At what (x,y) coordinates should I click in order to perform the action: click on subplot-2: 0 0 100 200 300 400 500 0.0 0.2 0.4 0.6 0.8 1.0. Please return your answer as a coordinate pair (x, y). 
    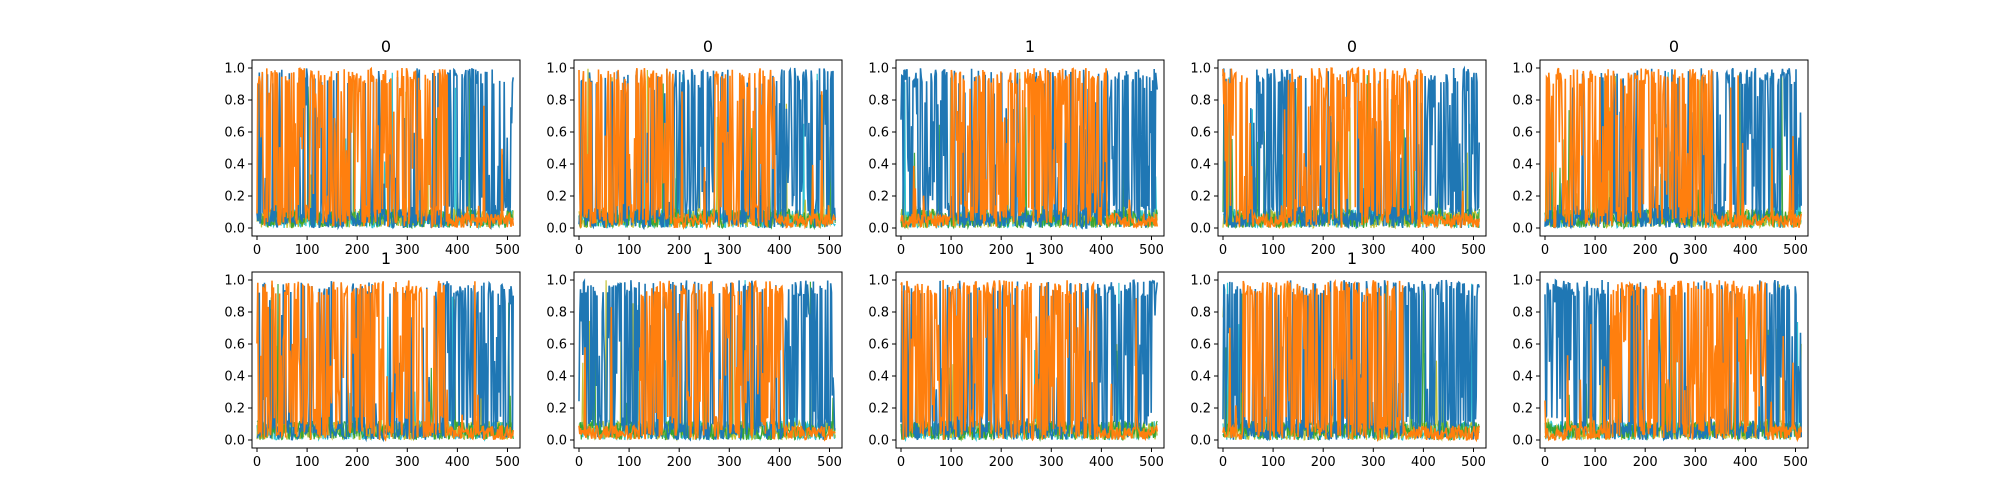
    Looking at the image, I should click on (694, 147).